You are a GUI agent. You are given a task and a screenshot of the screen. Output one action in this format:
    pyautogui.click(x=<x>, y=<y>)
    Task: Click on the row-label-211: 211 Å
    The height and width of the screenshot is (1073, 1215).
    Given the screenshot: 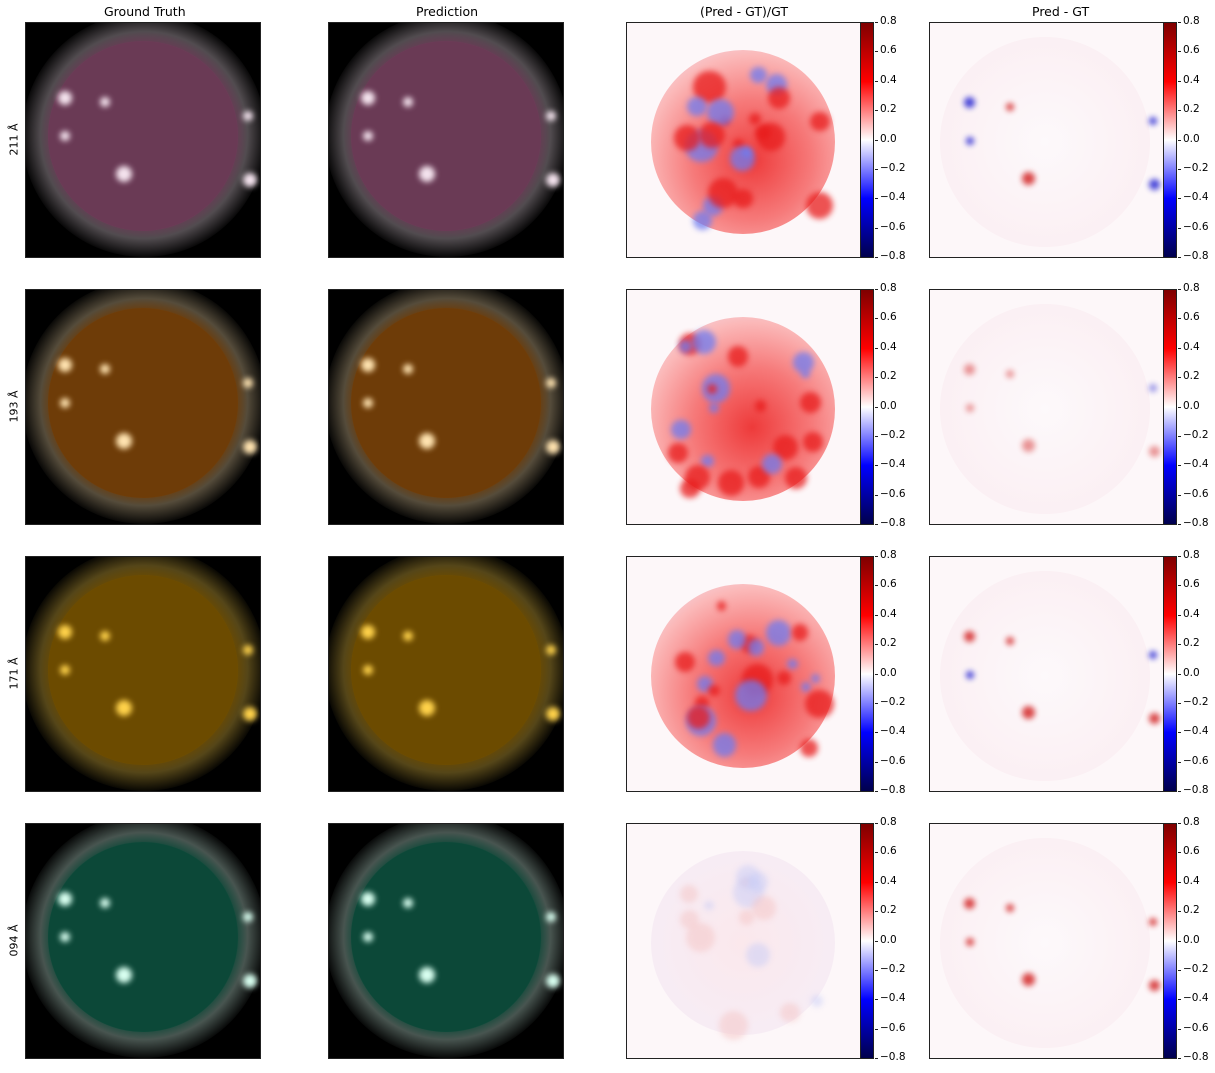 What is the action you would take?
    pyautogui.click(x=14, y=139)
    